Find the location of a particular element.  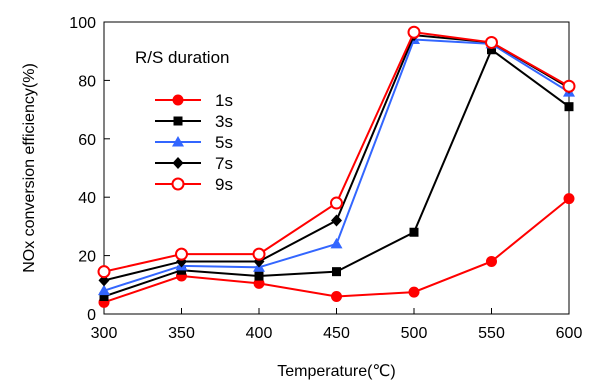

y-axis-title: NOx conversion efficiency(%) is located at coordinates (29, 168).